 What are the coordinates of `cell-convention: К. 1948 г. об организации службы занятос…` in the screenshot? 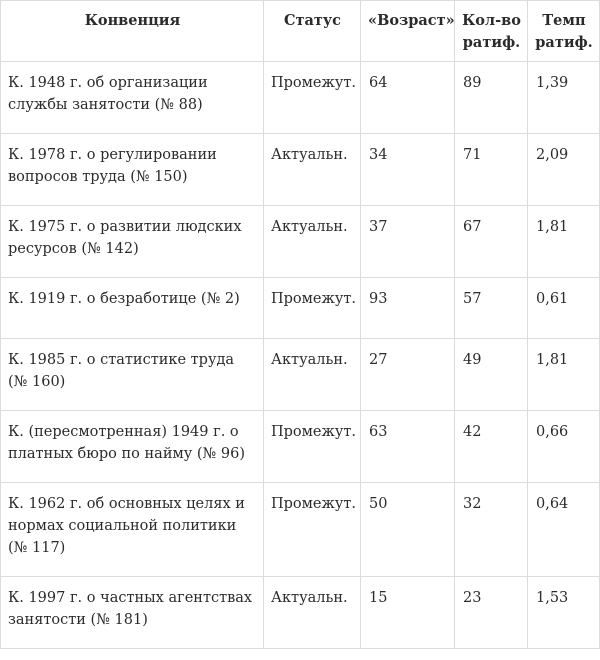 It's located at (132, 97).